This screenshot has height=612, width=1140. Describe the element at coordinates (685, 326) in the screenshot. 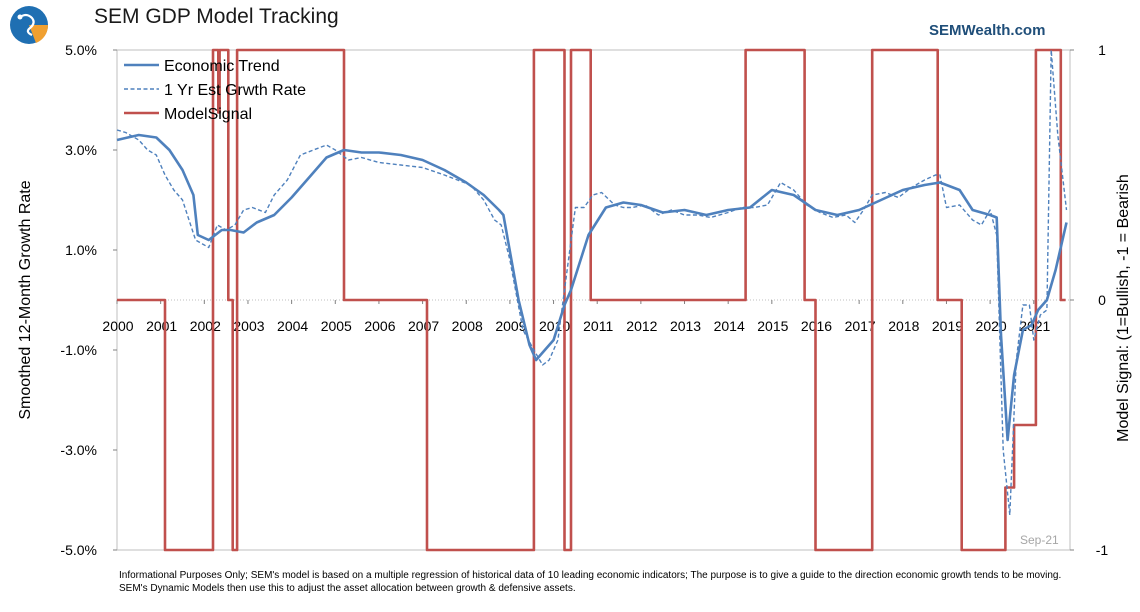

I see `x-tick-label: 2013` at that location.